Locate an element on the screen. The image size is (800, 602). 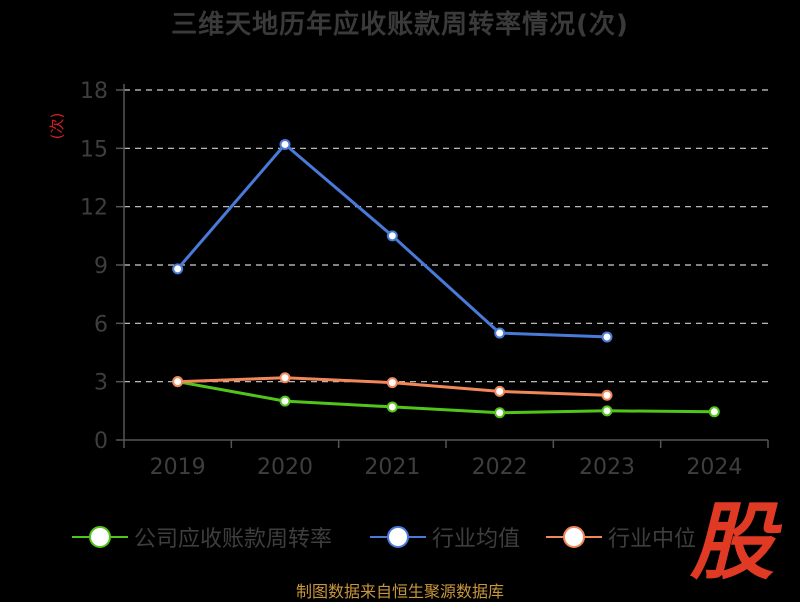
chart-title: 三维天地历年应收账款周转率情况(次) is located at coordinates (400, 25).